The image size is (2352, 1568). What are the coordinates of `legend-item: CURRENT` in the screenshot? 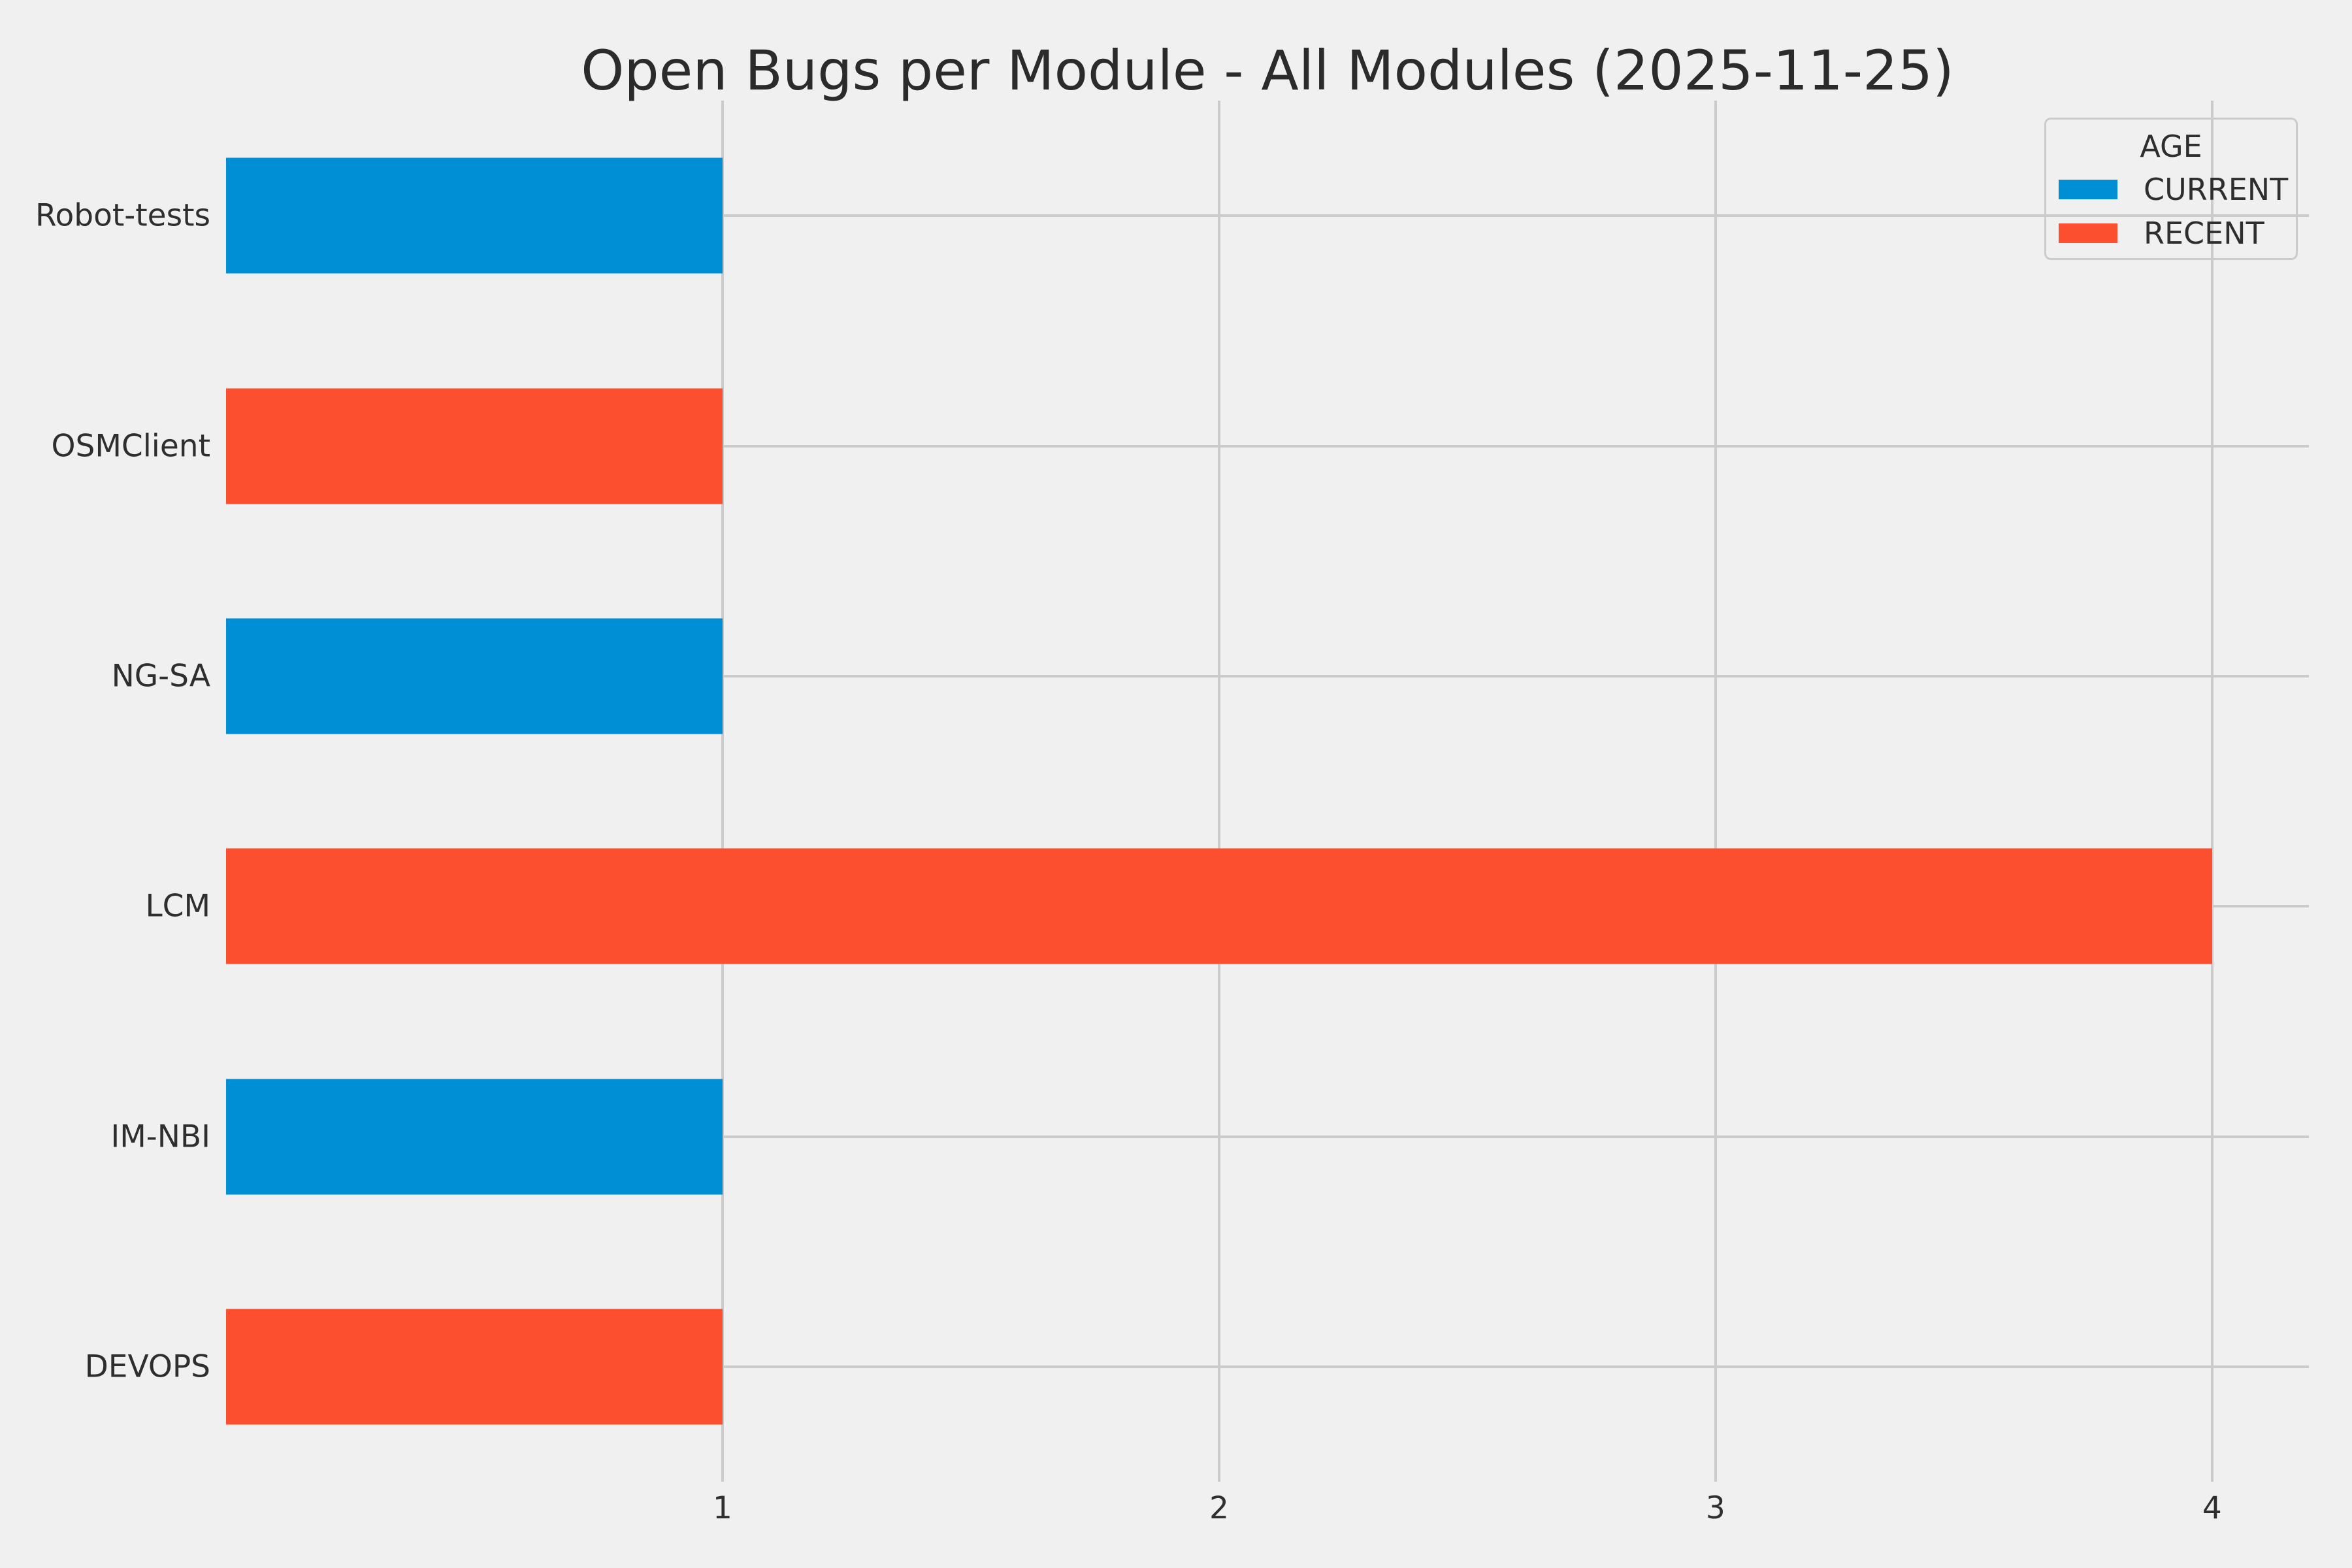 It's located at (2173, 189).